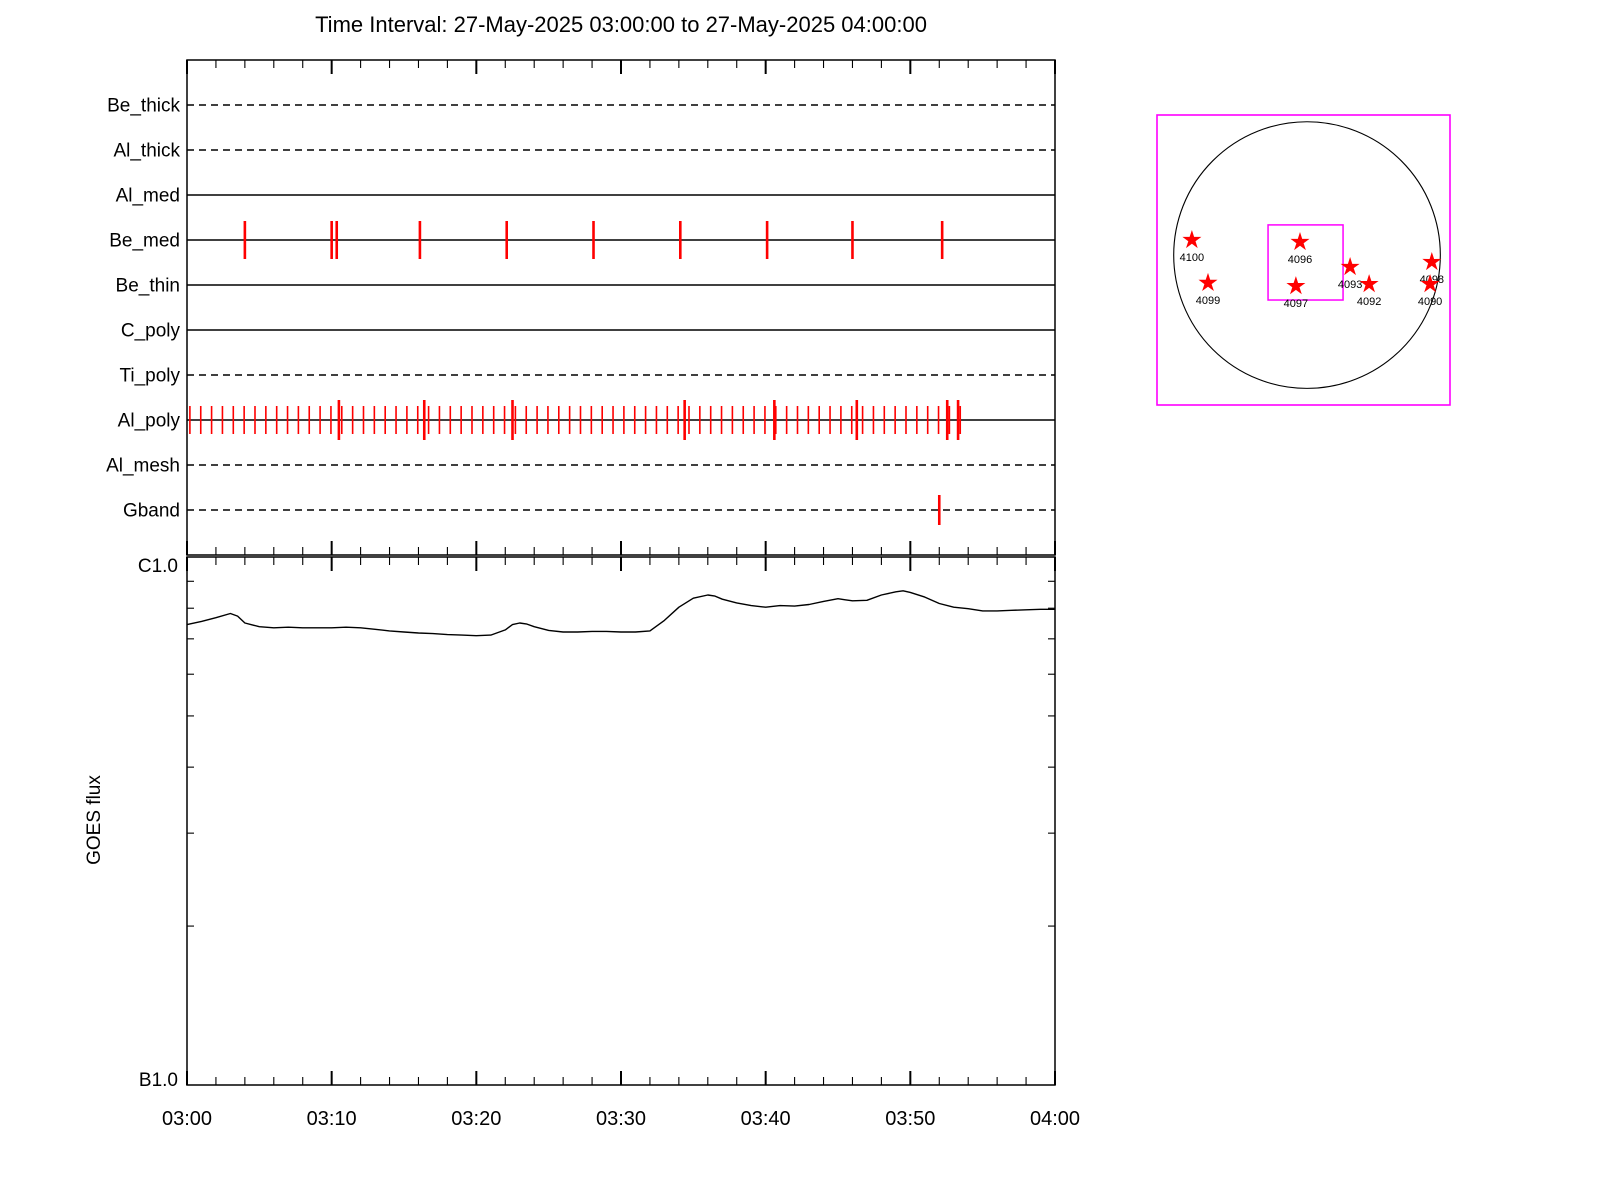  Describe the element at coordinates (766, 1119) in the screenshot. I see `x-tick-label: 03:40` at that location.